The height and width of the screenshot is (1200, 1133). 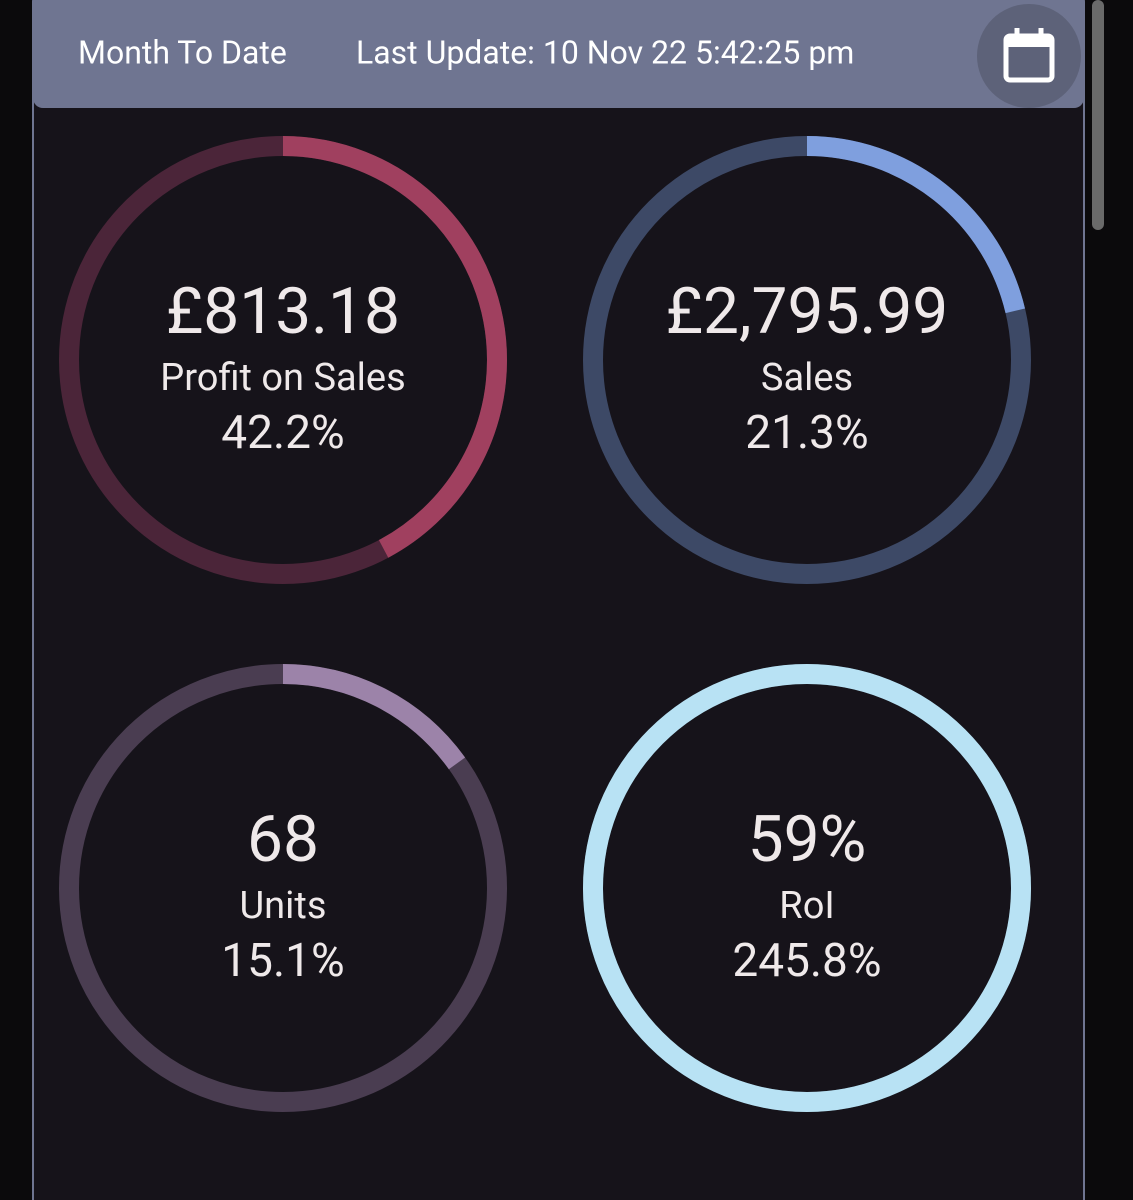 What do you see at coordinates (807, 378) in the screenshot?
I see `gauge-label: Sales` at bounding box center [807, 378].